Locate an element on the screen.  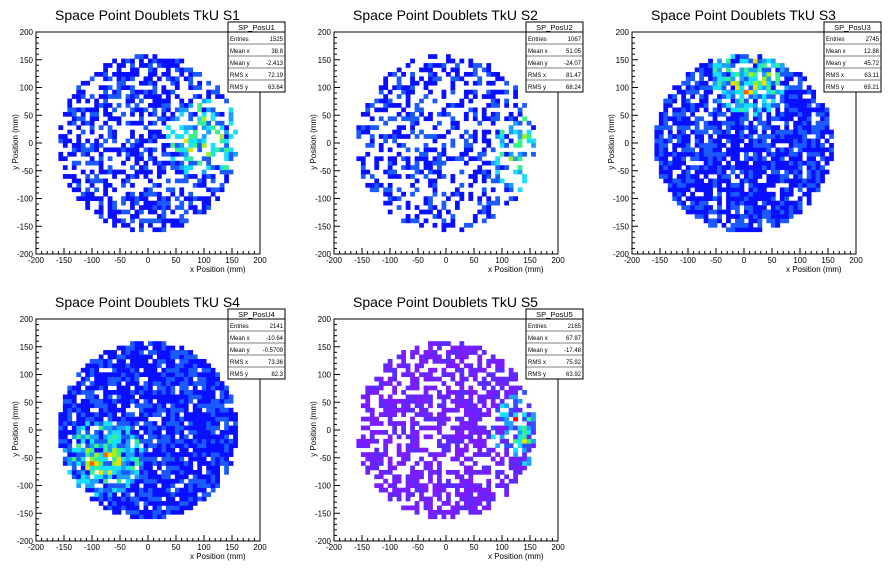
y-tick-label: -50 is located at coordinates (623, 171).